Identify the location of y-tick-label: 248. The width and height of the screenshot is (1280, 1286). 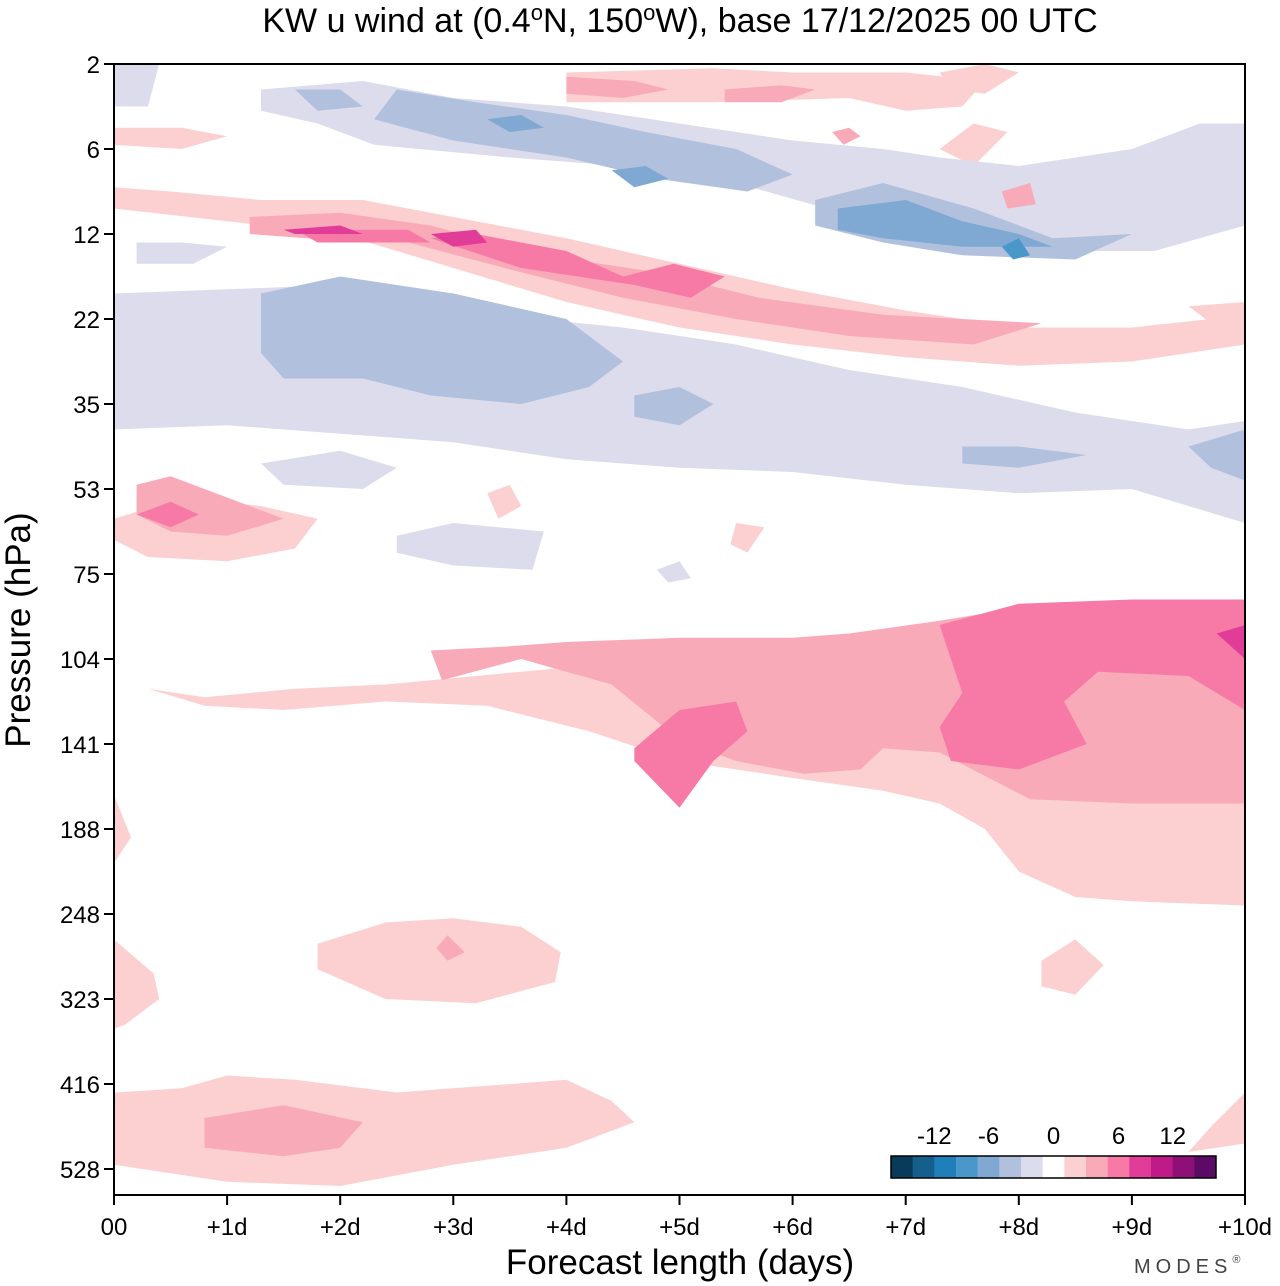
(80, 915).